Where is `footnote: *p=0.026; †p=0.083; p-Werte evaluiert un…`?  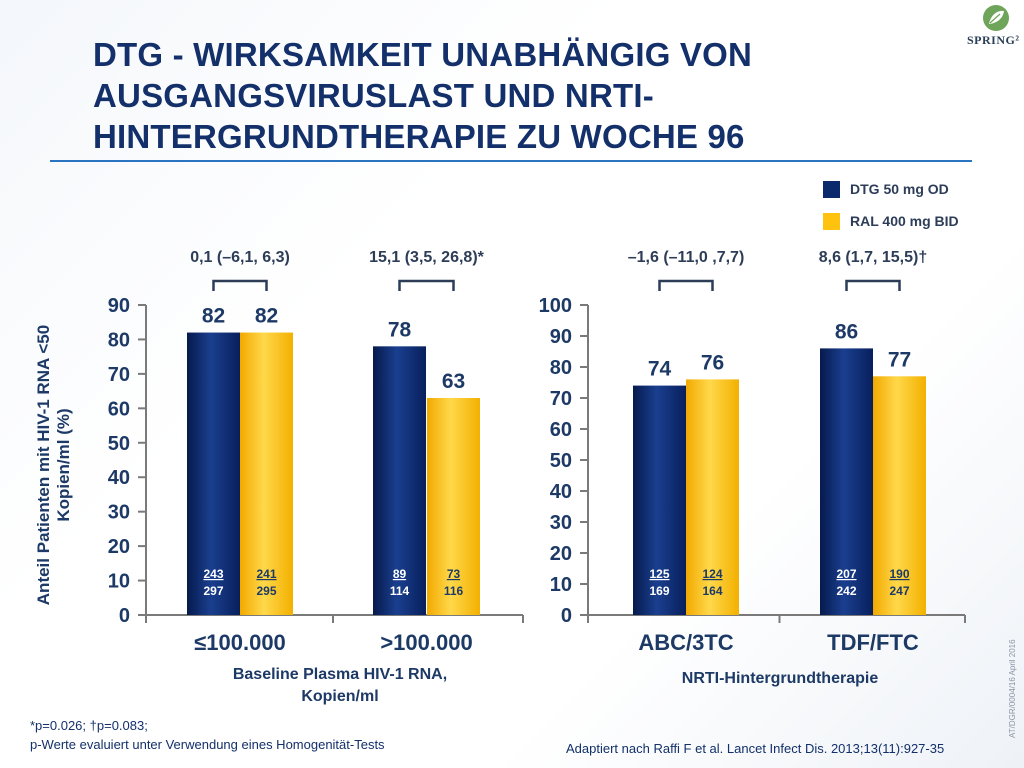
footnote: *p=0.026; †p=0.083; p-Werte evaluiert un… is located at coordinates (207, 735).